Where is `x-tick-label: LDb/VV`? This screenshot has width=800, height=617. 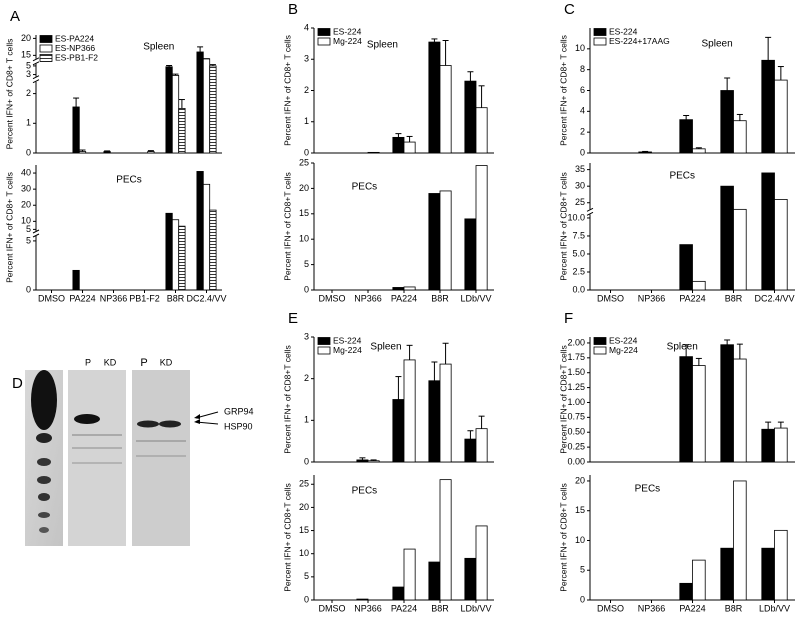 x-tick-label: LDb/VV is located at coordinates (475, 608).